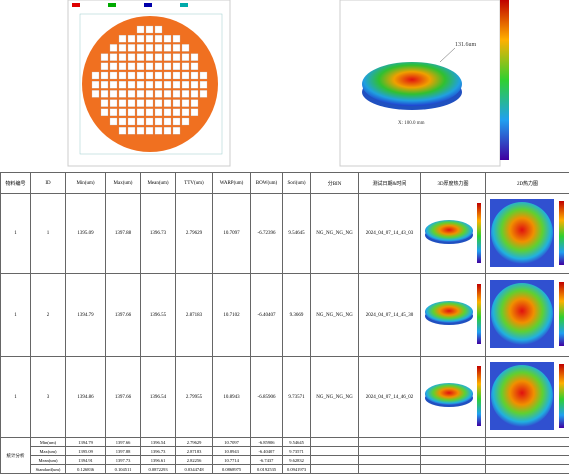 This screenshot has width=569, height=474. Describe the element at coordinates (16, 456) in the screenshot. I see `stats-label: 统计分析` at that location.